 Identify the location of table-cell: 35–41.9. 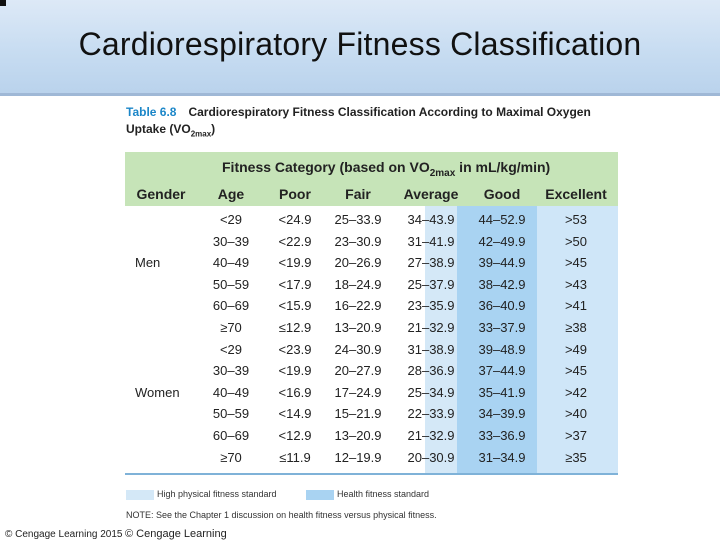
(502, 392).